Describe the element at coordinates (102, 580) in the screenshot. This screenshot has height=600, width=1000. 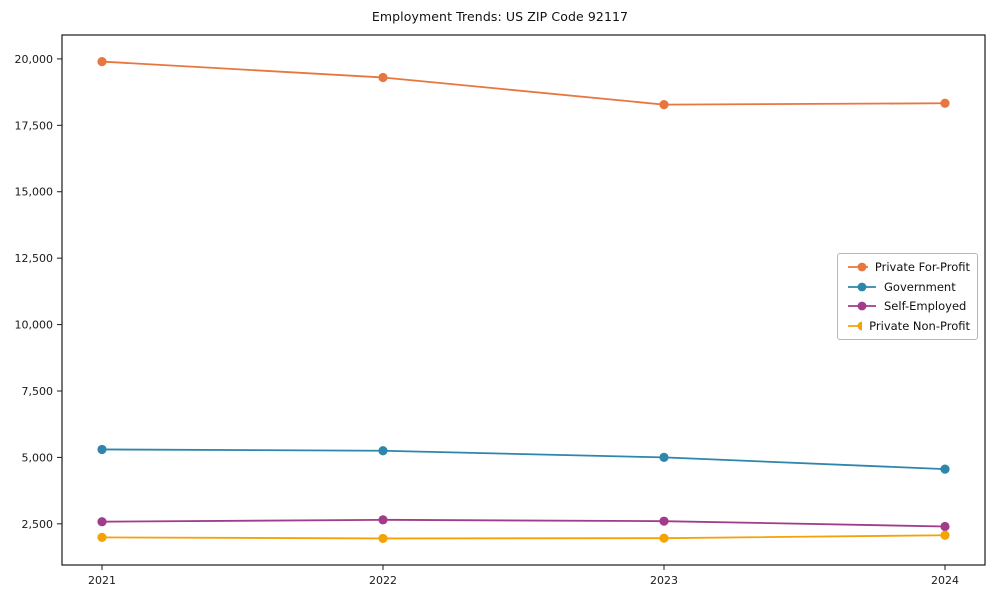
I see `x-tick-label: 2021` at that location.